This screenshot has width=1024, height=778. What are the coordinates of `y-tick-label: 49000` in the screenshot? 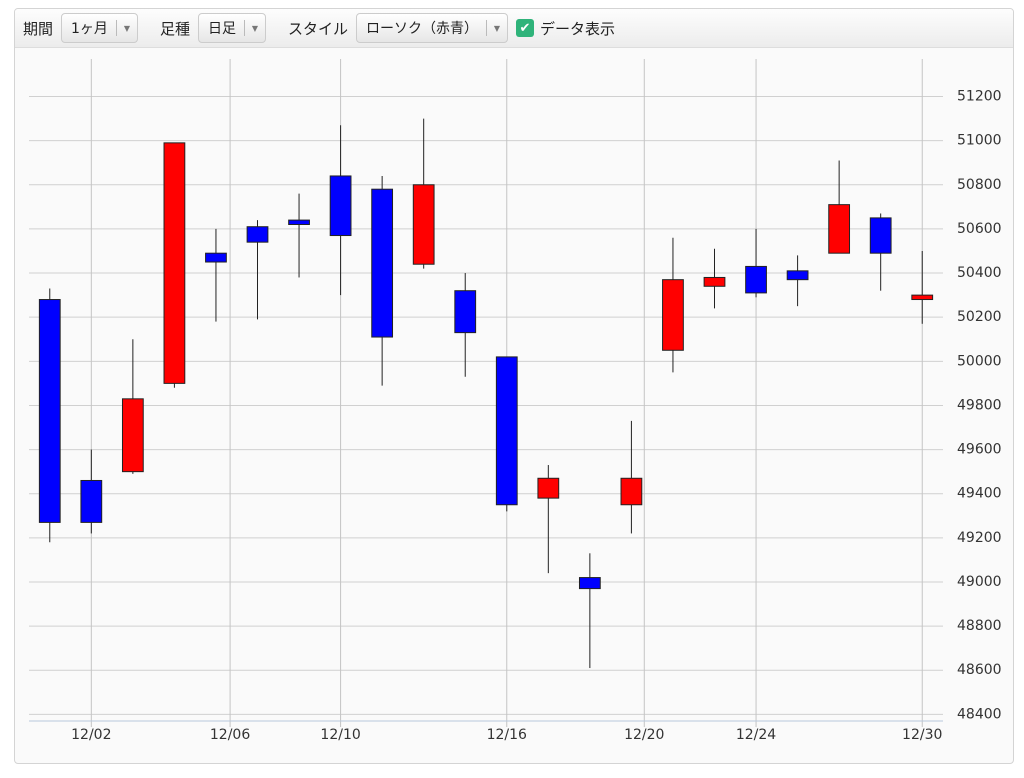 It's located at (979, 582).